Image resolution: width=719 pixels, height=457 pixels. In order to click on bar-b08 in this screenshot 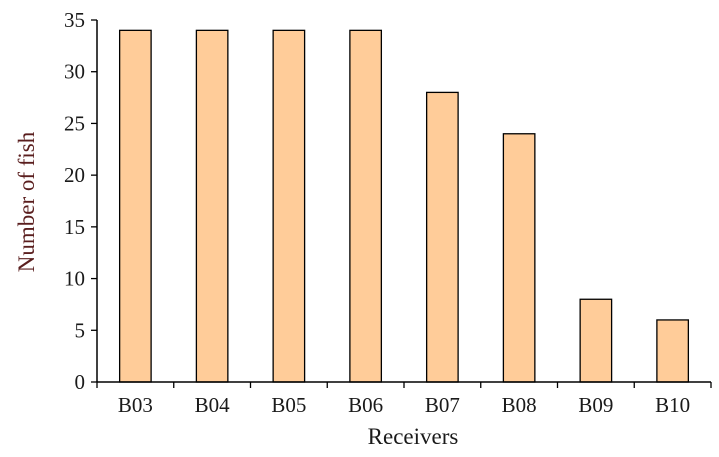, I will do `click(518, 258)`.